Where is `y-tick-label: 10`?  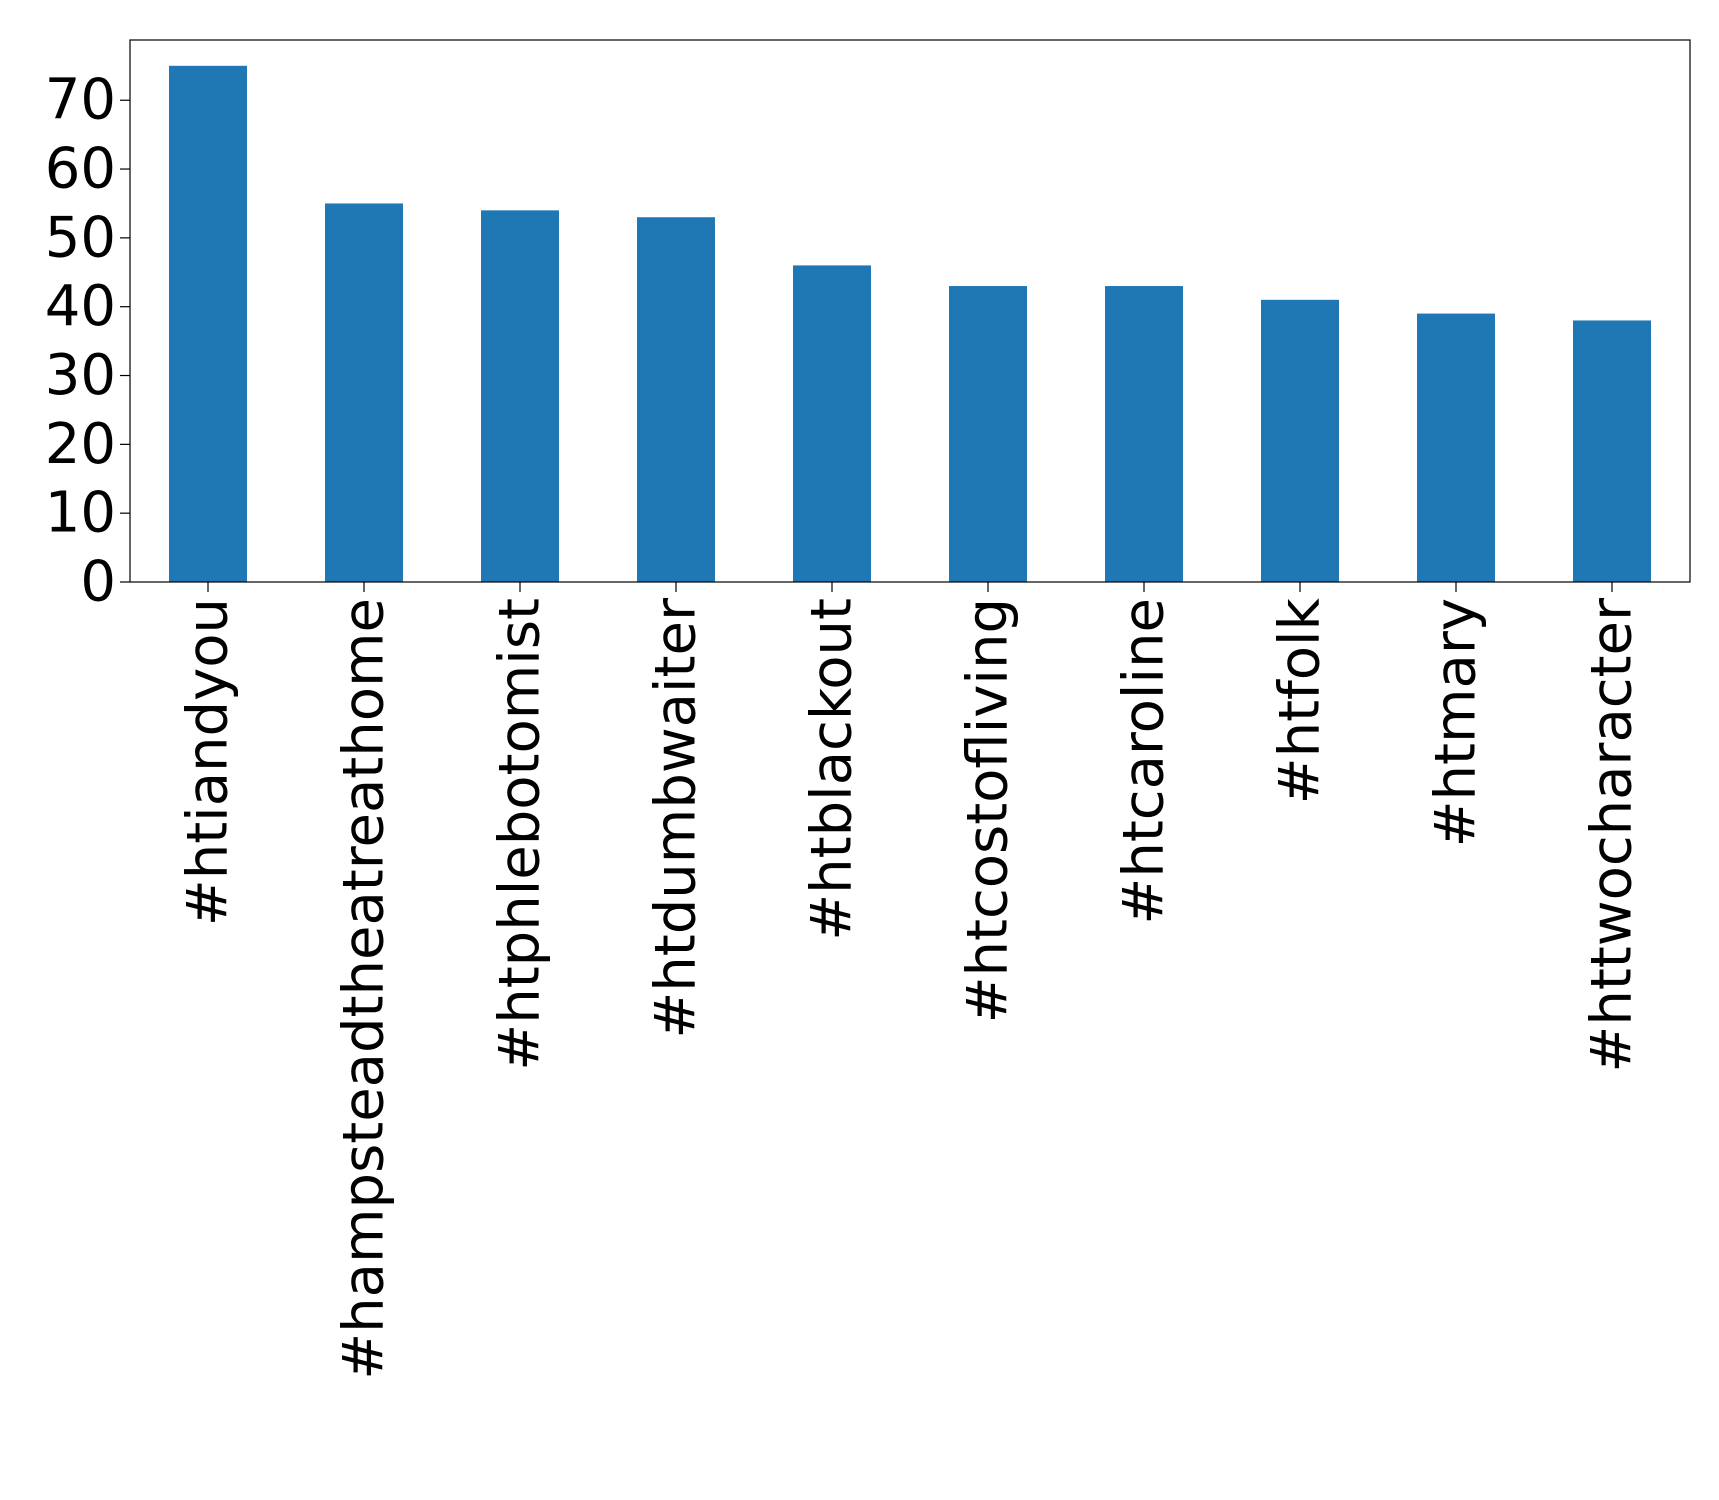 y-tick-label: 10 is located at coordinates (80, 513).